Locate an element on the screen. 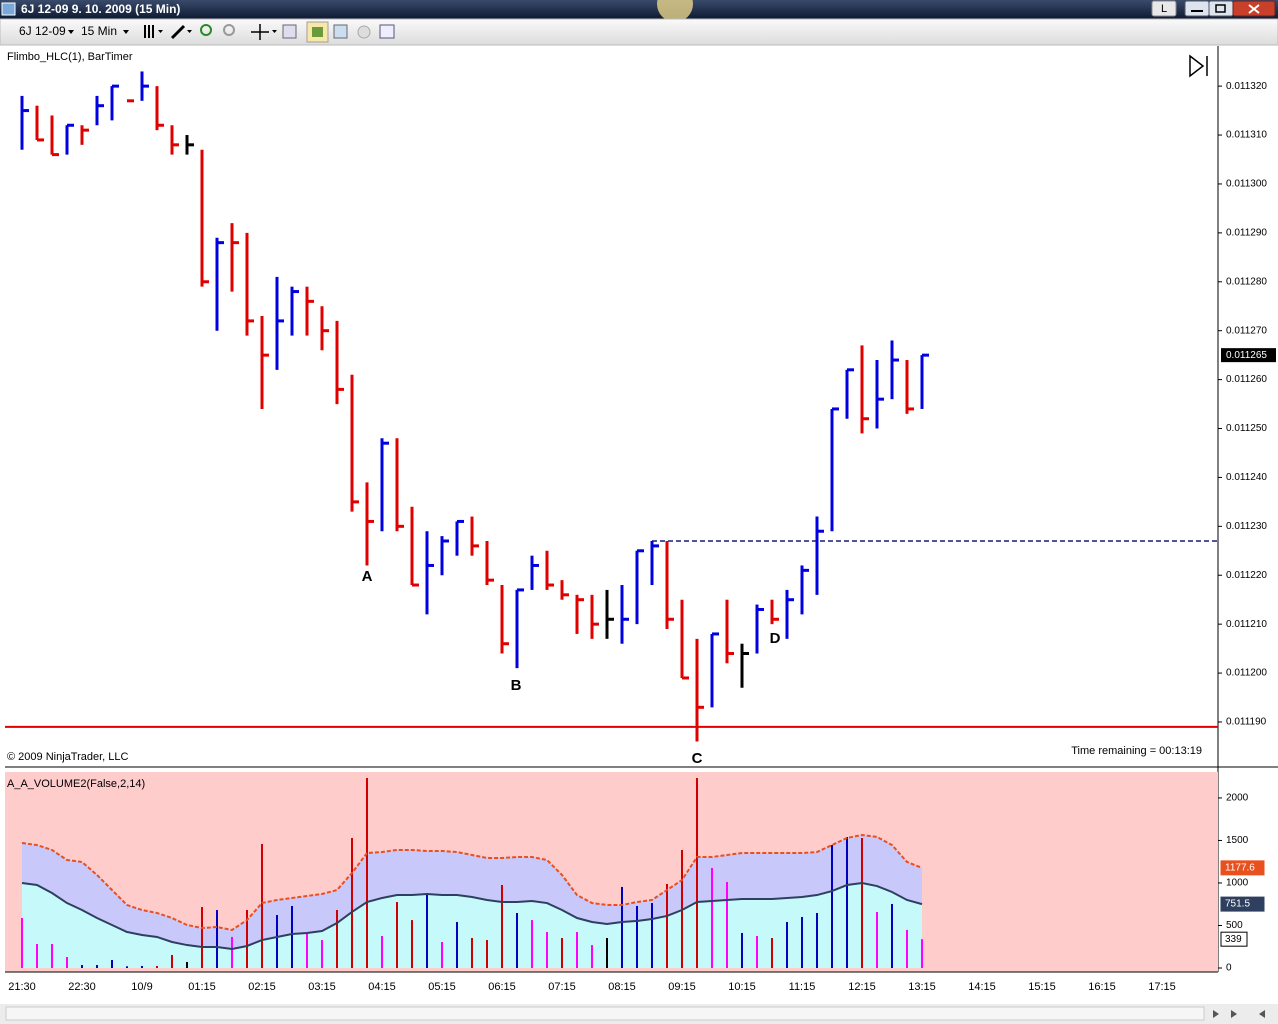 This screenshot has height=1024, width=1278. record-button is located at coordinates (364, 32).